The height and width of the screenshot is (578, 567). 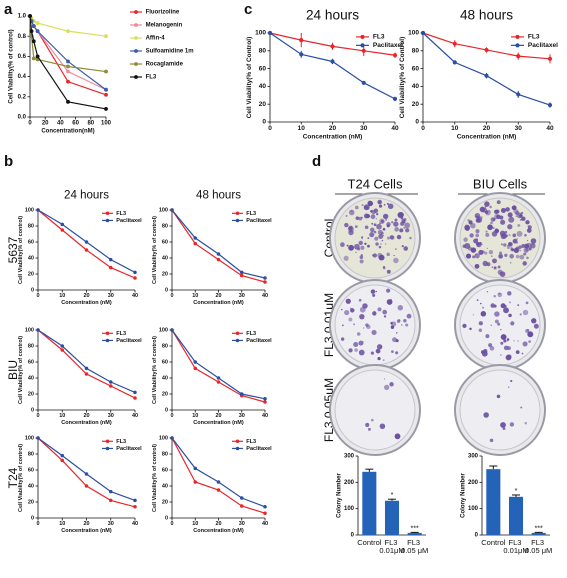 What do you see at coordinates (463, 495) in the screenshot?
I see `y-axis-label: Colony Number` at bounding box center [463, 495].